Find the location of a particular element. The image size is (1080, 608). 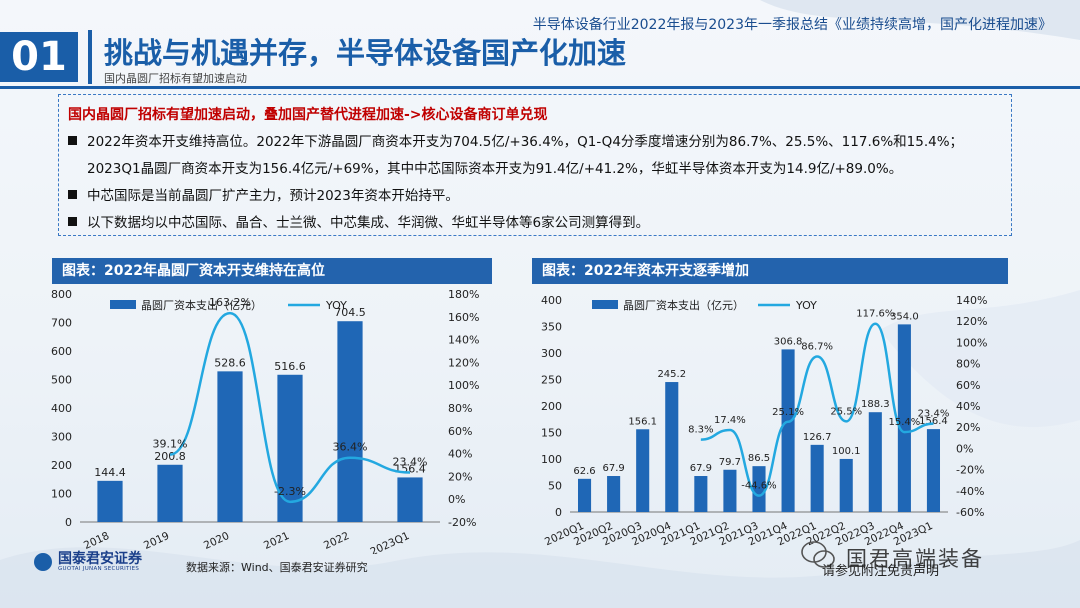

wechat-icon is located at coordinates (818, 554).